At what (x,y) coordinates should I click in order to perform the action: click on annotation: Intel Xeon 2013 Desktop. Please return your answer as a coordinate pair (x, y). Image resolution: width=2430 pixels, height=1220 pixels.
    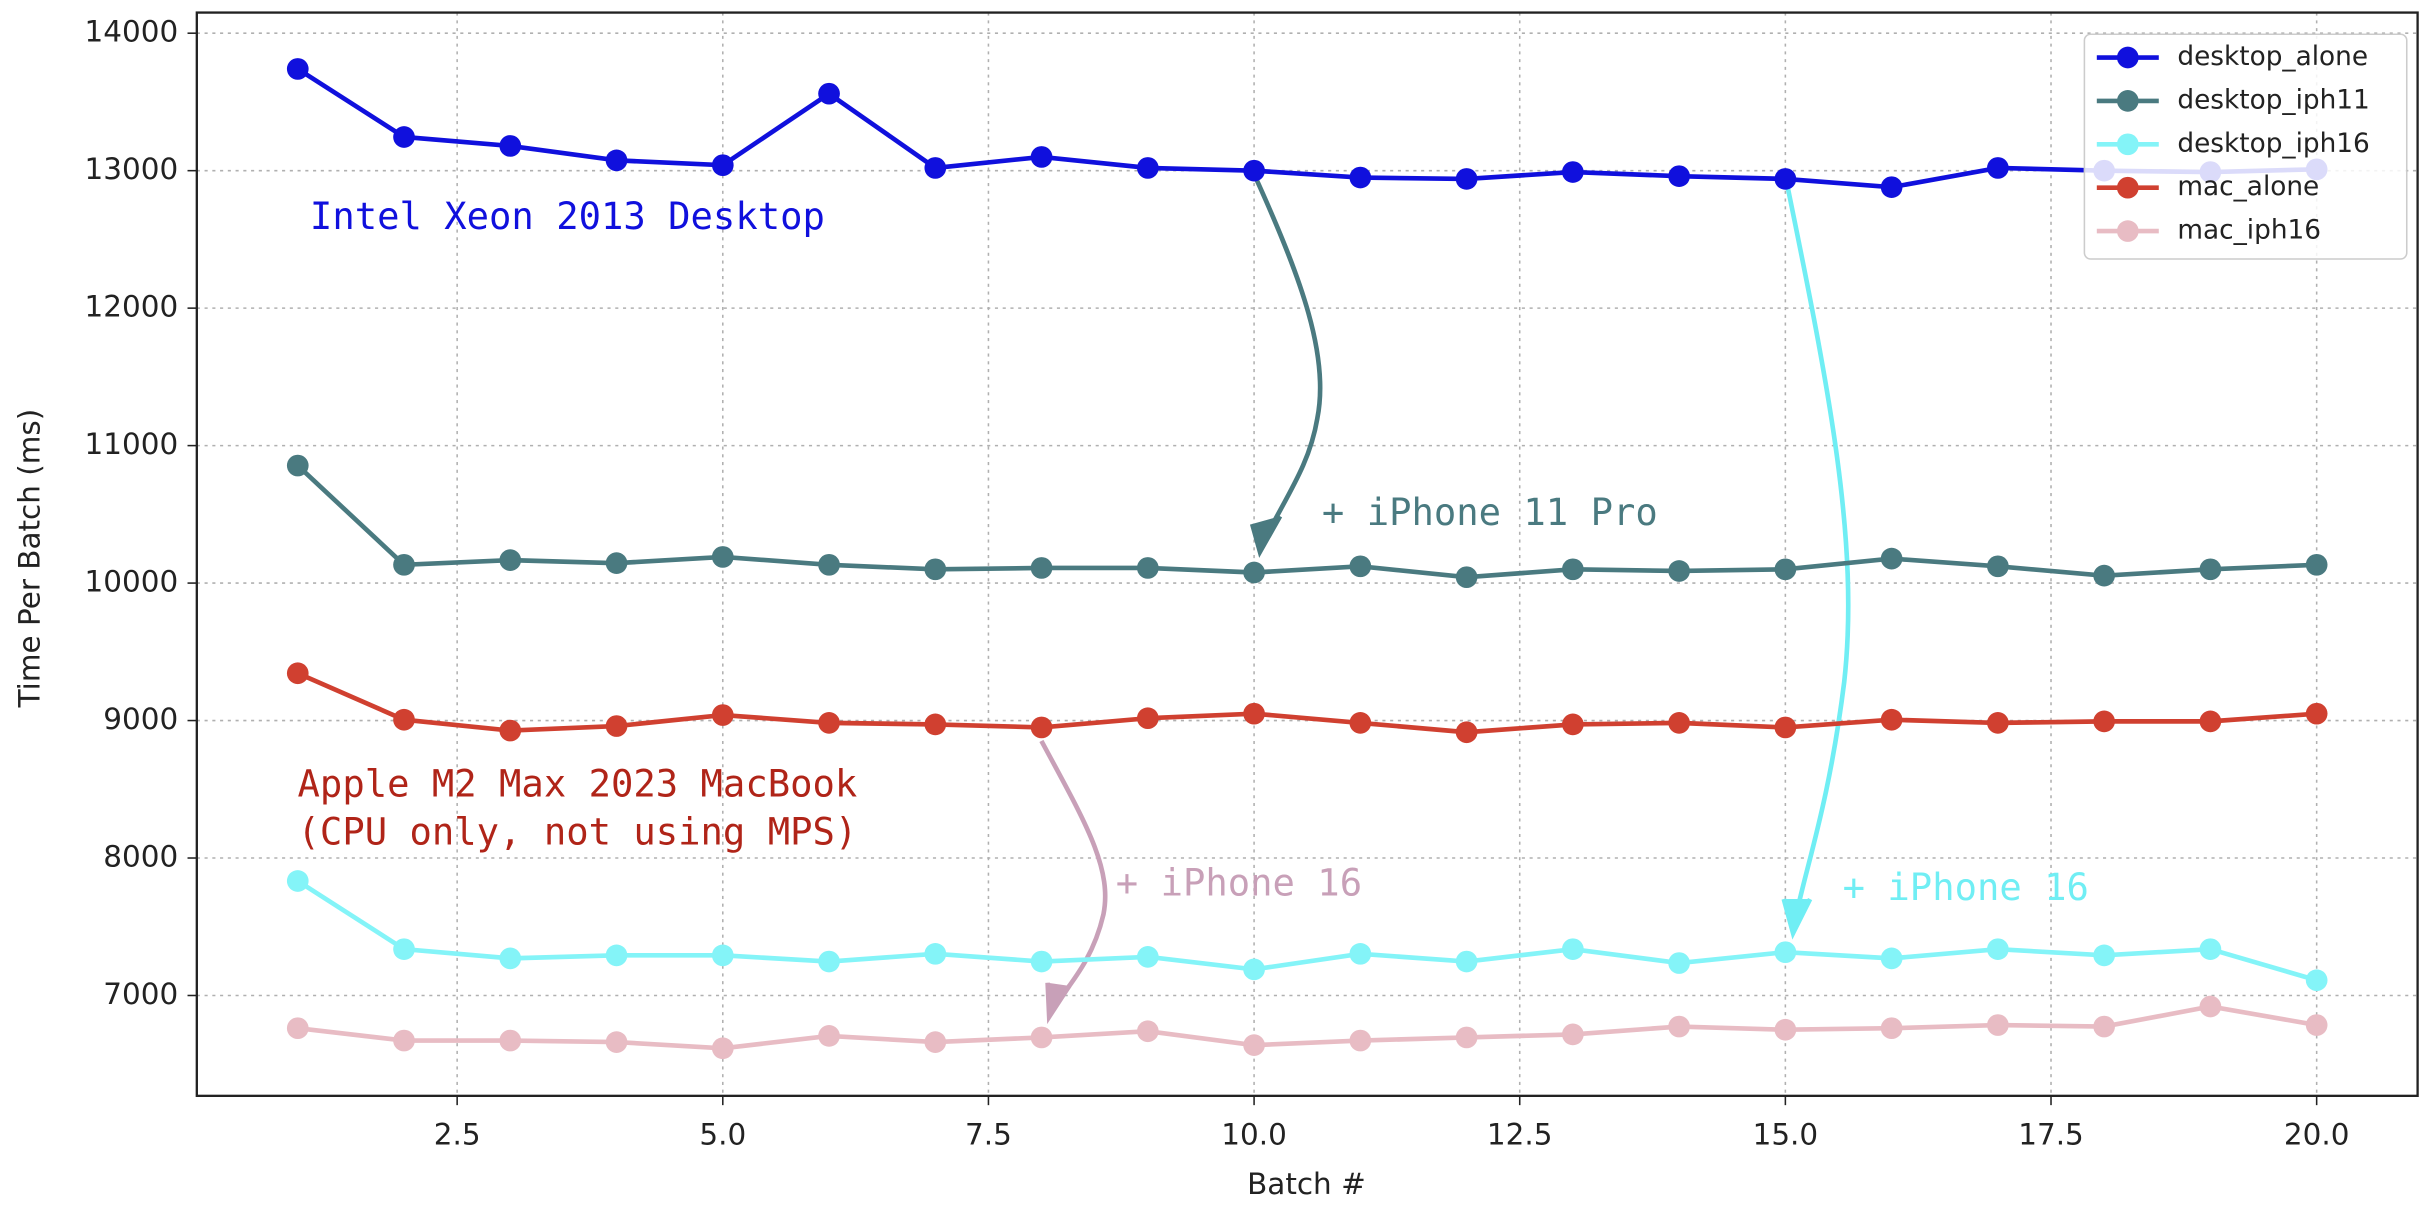
    Looking at the image, I should click on (567, 216).